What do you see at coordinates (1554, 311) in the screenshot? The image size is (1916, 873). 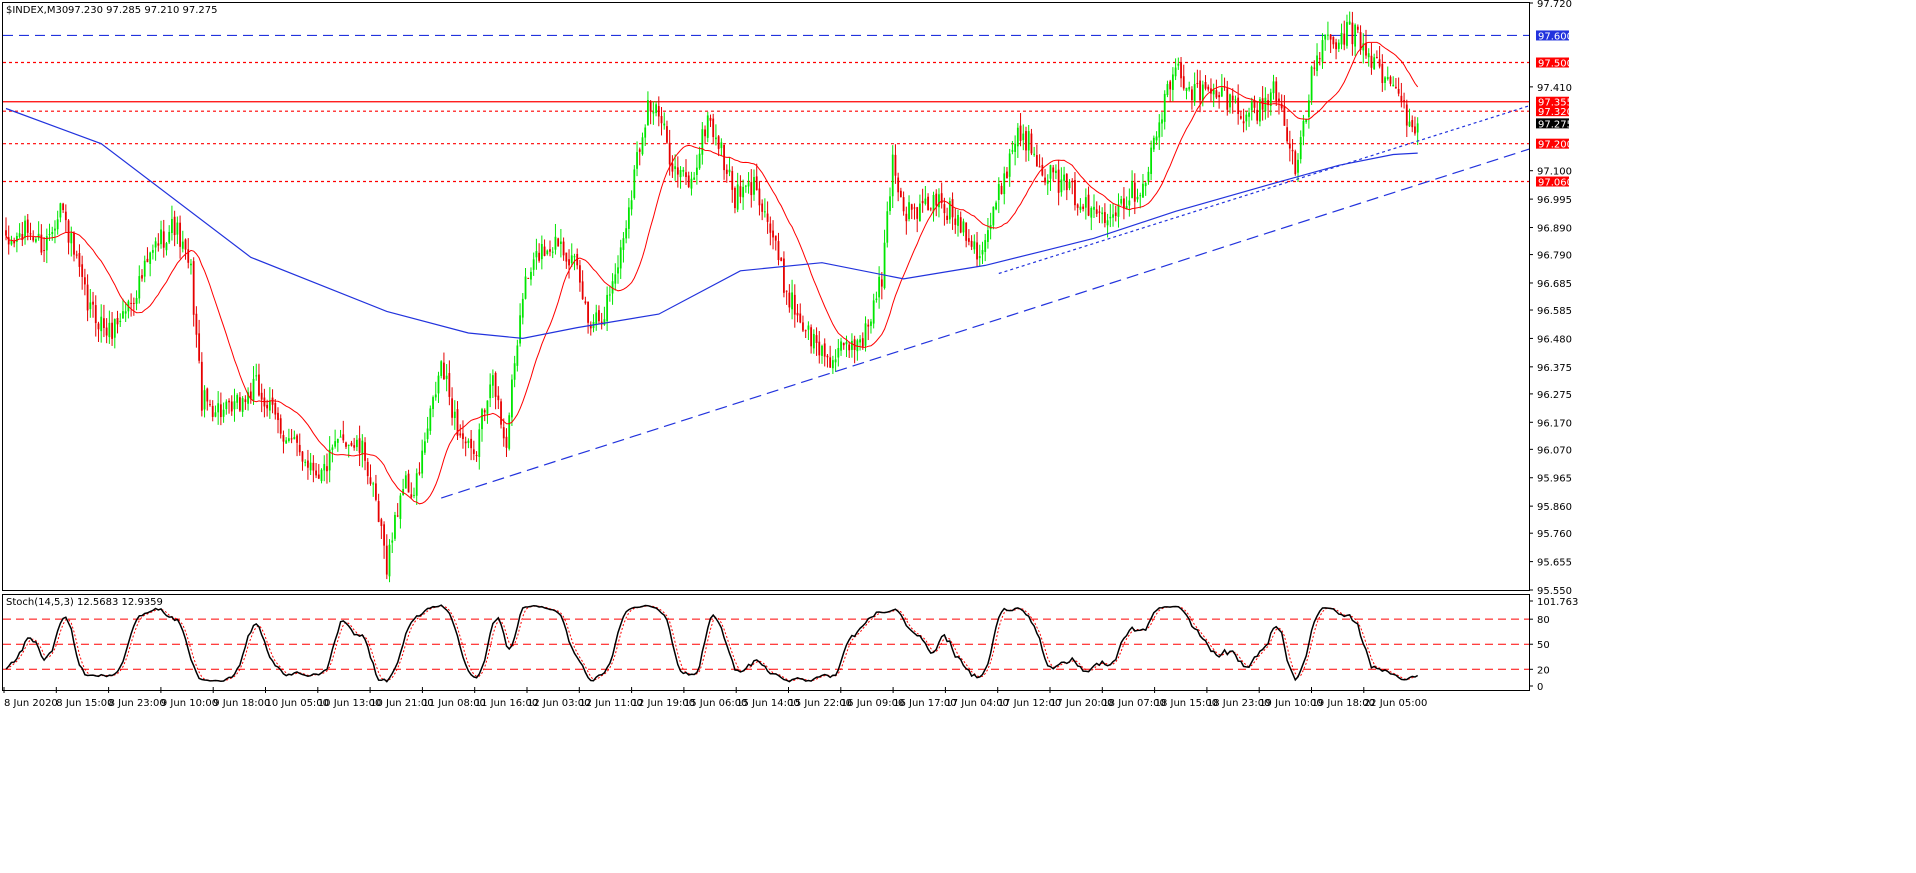 I see `y-tick-label: 96.585` at bounding box center [1554, 311].